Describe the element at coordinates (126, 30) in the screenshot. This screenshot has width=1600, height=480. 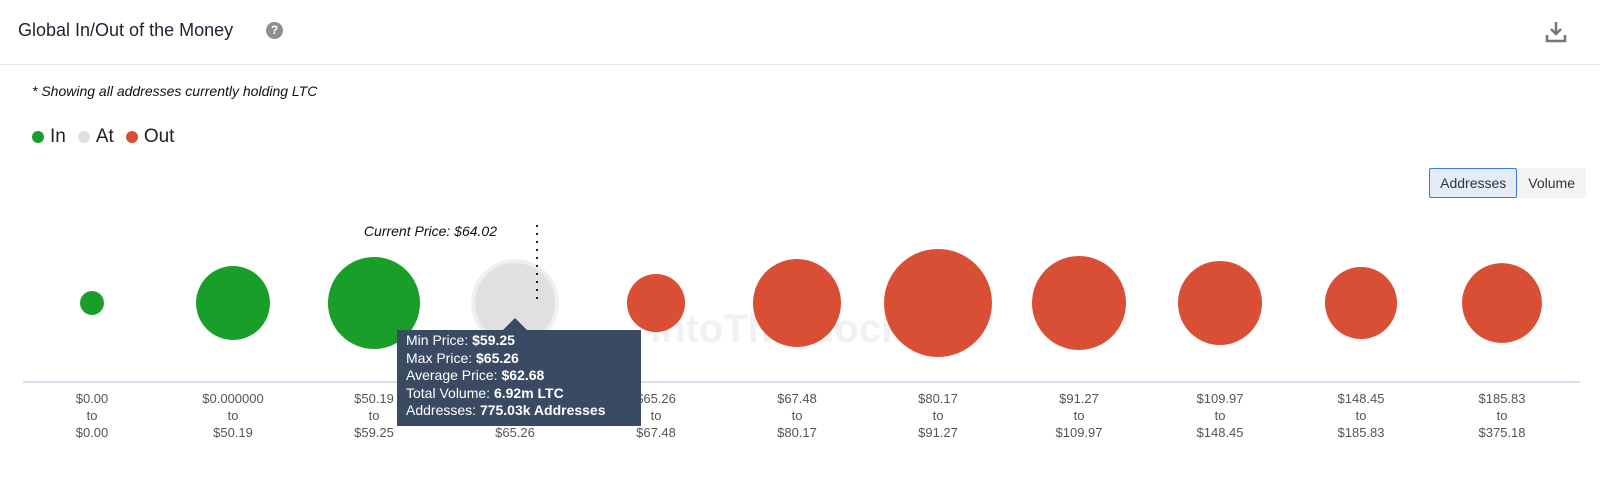
I see `title: Global In/Out of the Money` at that location.